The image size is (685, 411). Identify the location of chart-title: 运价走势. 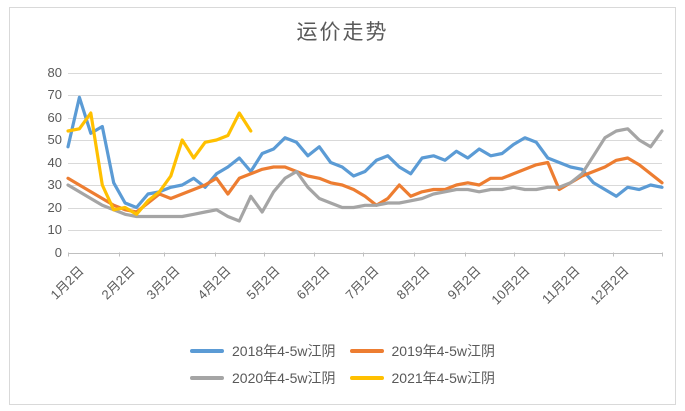
(342, 32).